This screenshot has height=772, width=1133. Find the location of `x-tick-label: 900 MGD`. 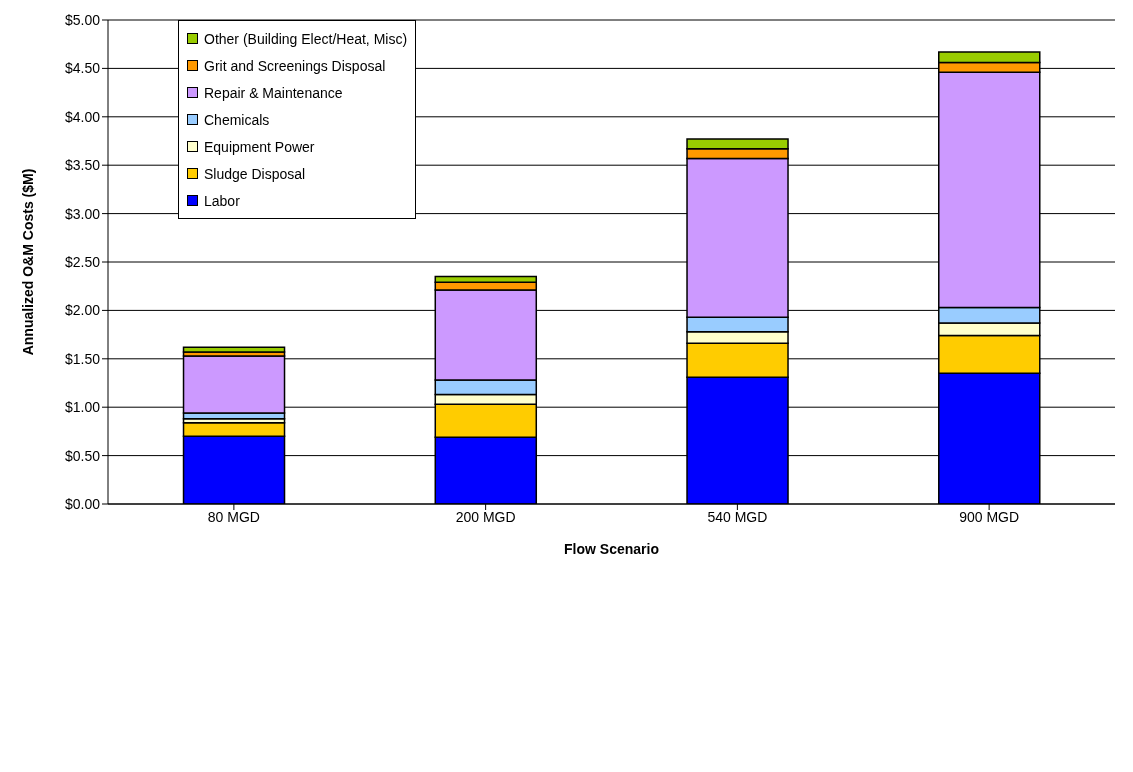

x-tick-label: 900 MGD is located at coordinates (989, 516).